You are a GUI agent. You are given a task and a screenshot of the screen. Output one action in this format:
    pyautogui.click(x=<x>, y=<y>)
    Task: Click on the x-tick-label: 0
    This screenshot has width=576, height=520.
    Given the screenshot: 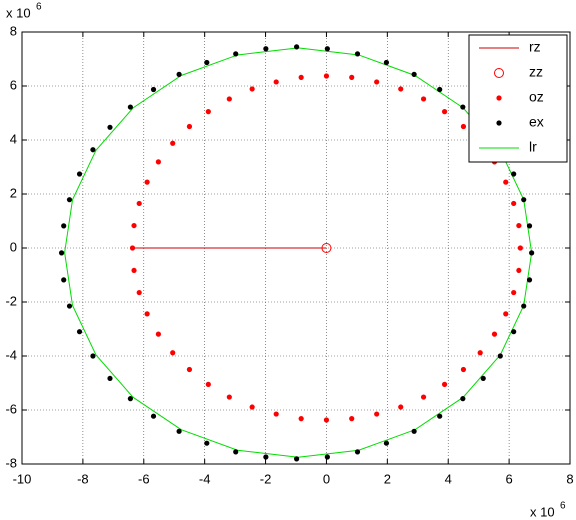 What is the action you would take?
    pyautogui.click(x=326, y=478)
    